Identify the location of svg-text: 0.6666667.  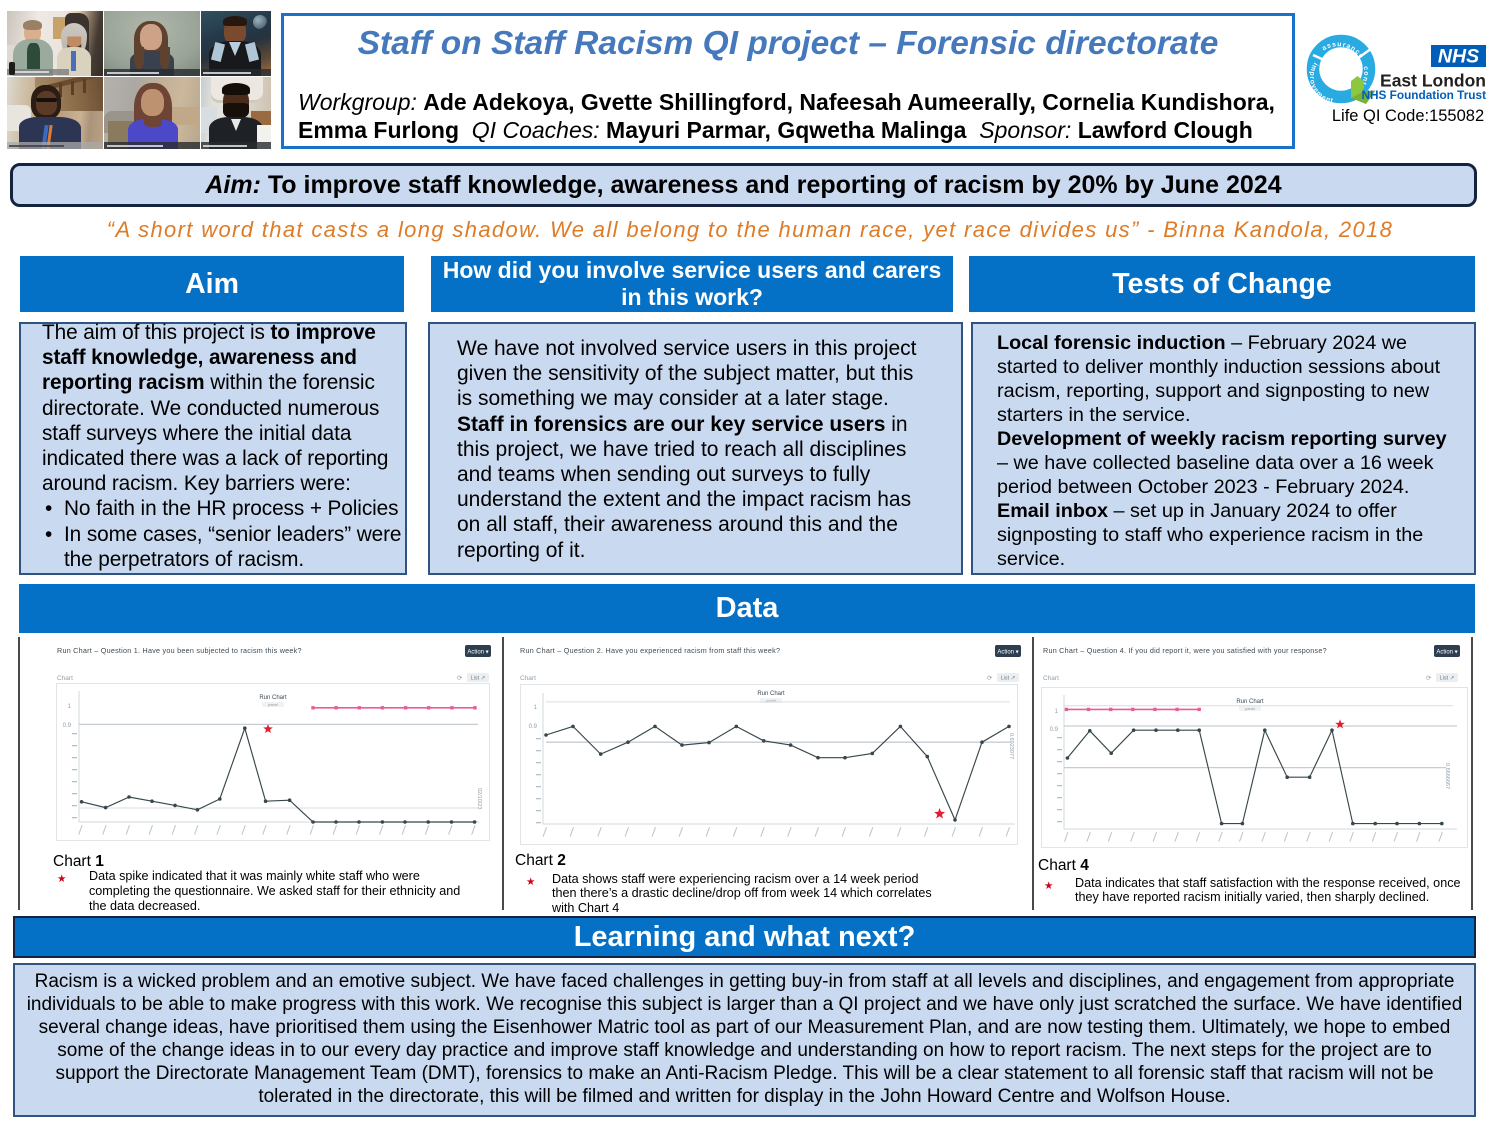
(1447, 776).